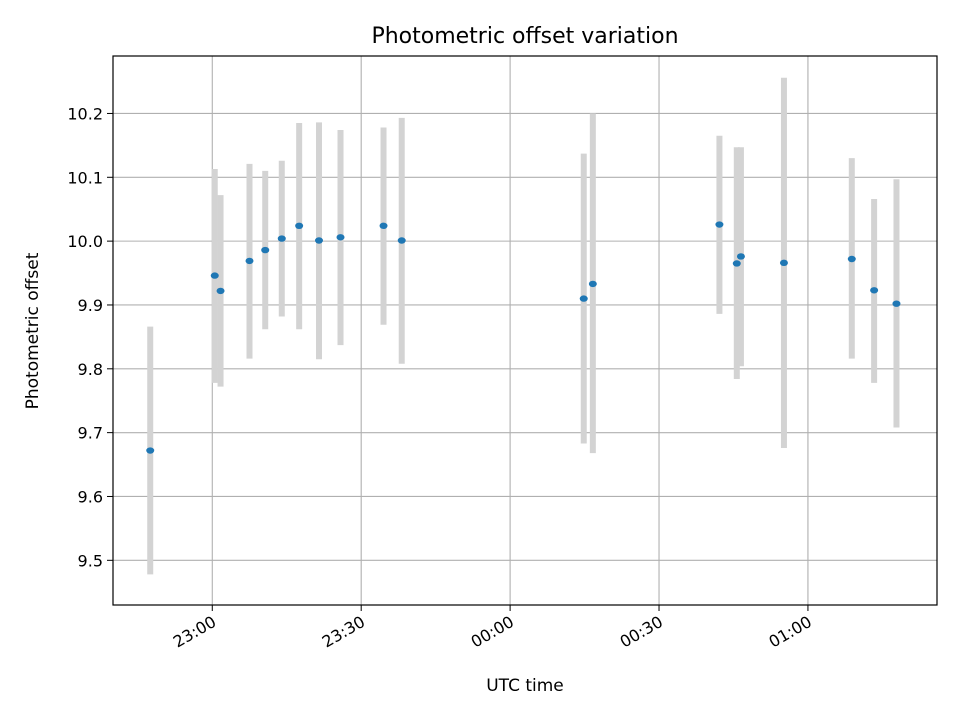 The image size is (960, 720). What do you see at coordinates (90, 369) in the screenshot?
I see `y-tick-label: 9.8` at bounding box center [90, 369].